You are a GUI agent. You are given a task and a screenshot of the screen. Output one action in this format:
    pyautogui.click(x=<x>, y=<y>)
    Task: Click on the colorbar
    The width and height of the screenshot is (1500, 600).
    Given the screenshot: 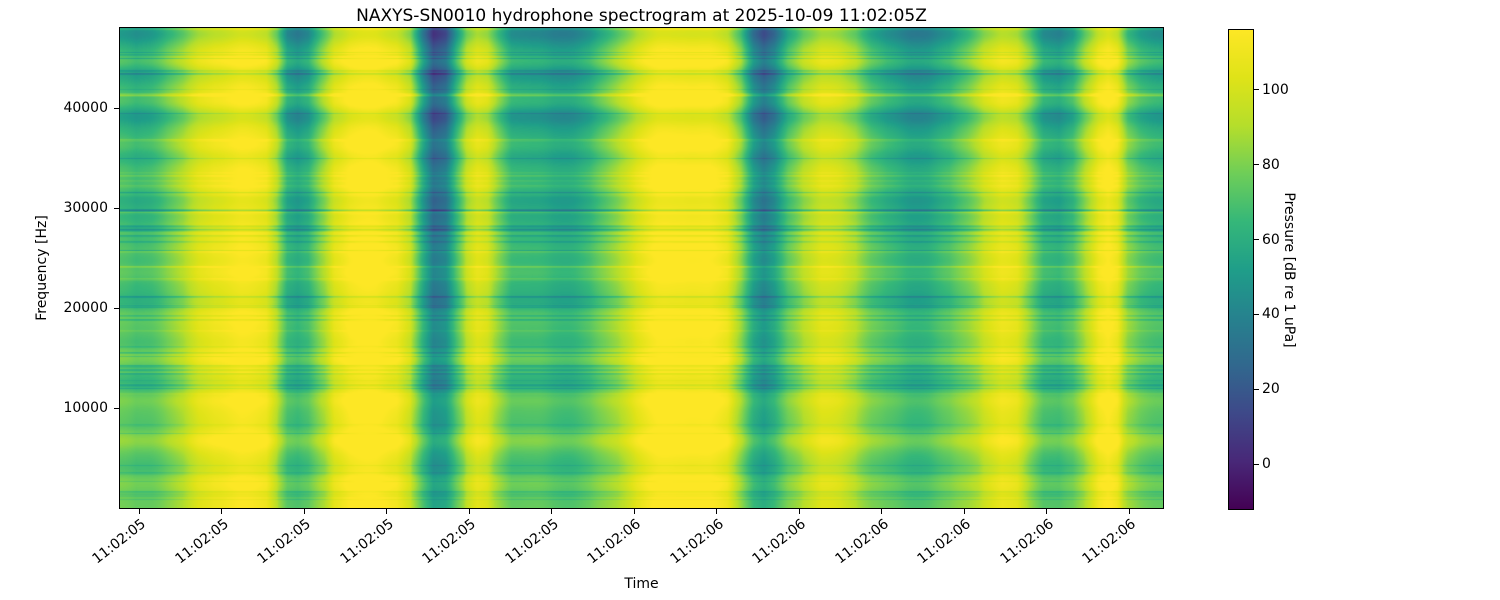 What is the action you would take?
    pyautogui.click(x=1241, y=269)
    